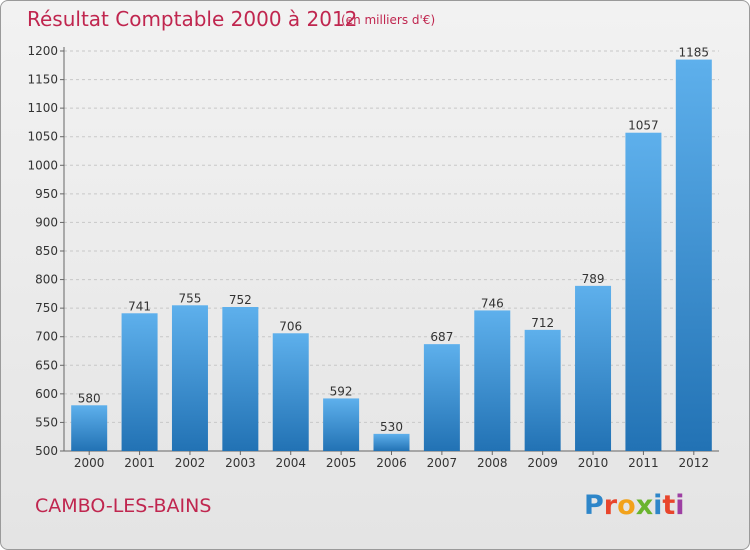 This screenshot has width=750, height=550. I want to click on y-tick-label: 1200, so click(42, 51).